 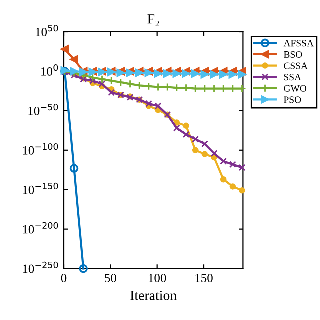 What do you see at coordinates (293, 77) in the screenshot?
I see `legend-label: SSA` at bounding box center [293, 77].